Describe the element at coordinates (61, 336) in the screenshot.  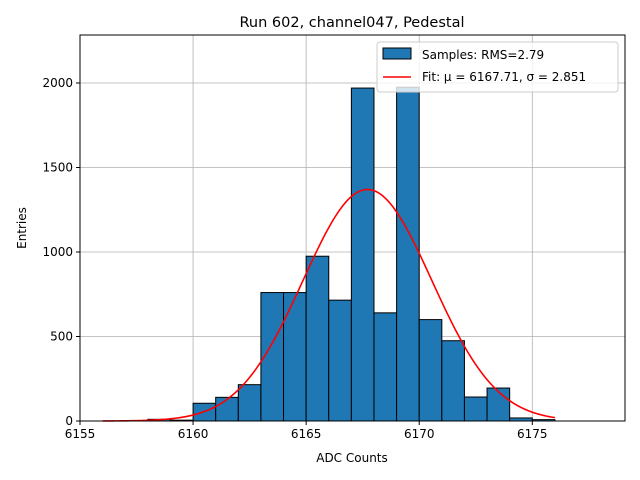
I see `y-tick-label: 500` at that location.